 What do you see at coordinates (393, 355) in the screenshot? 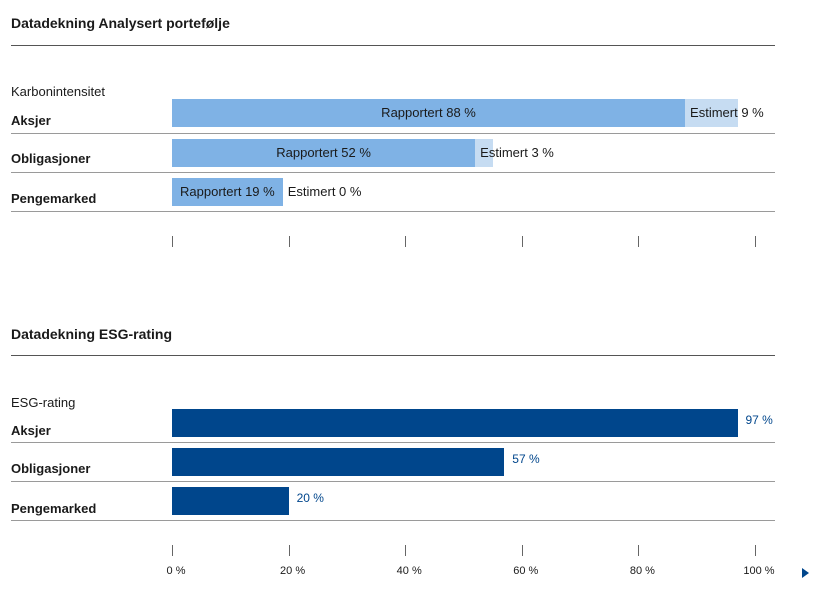
I see `esg-title-rule` at bounding box center [393, 355].